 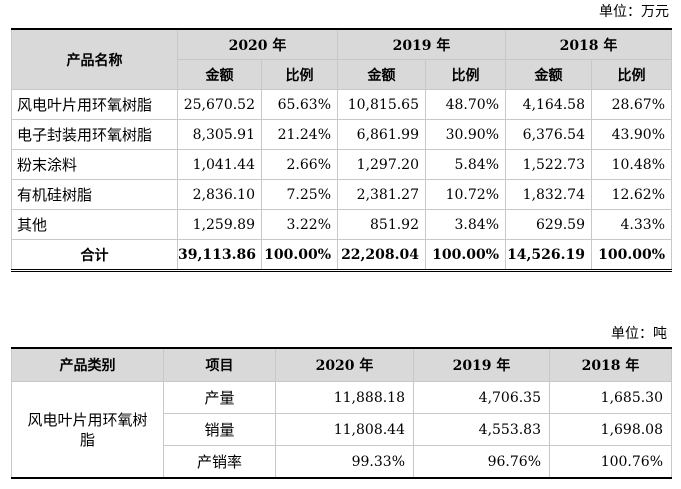 What do you see at coordinates (219, 224) in the screenshot?
I see `cell-amount-2020: 1,259.89` at bounding box center [219, 224].